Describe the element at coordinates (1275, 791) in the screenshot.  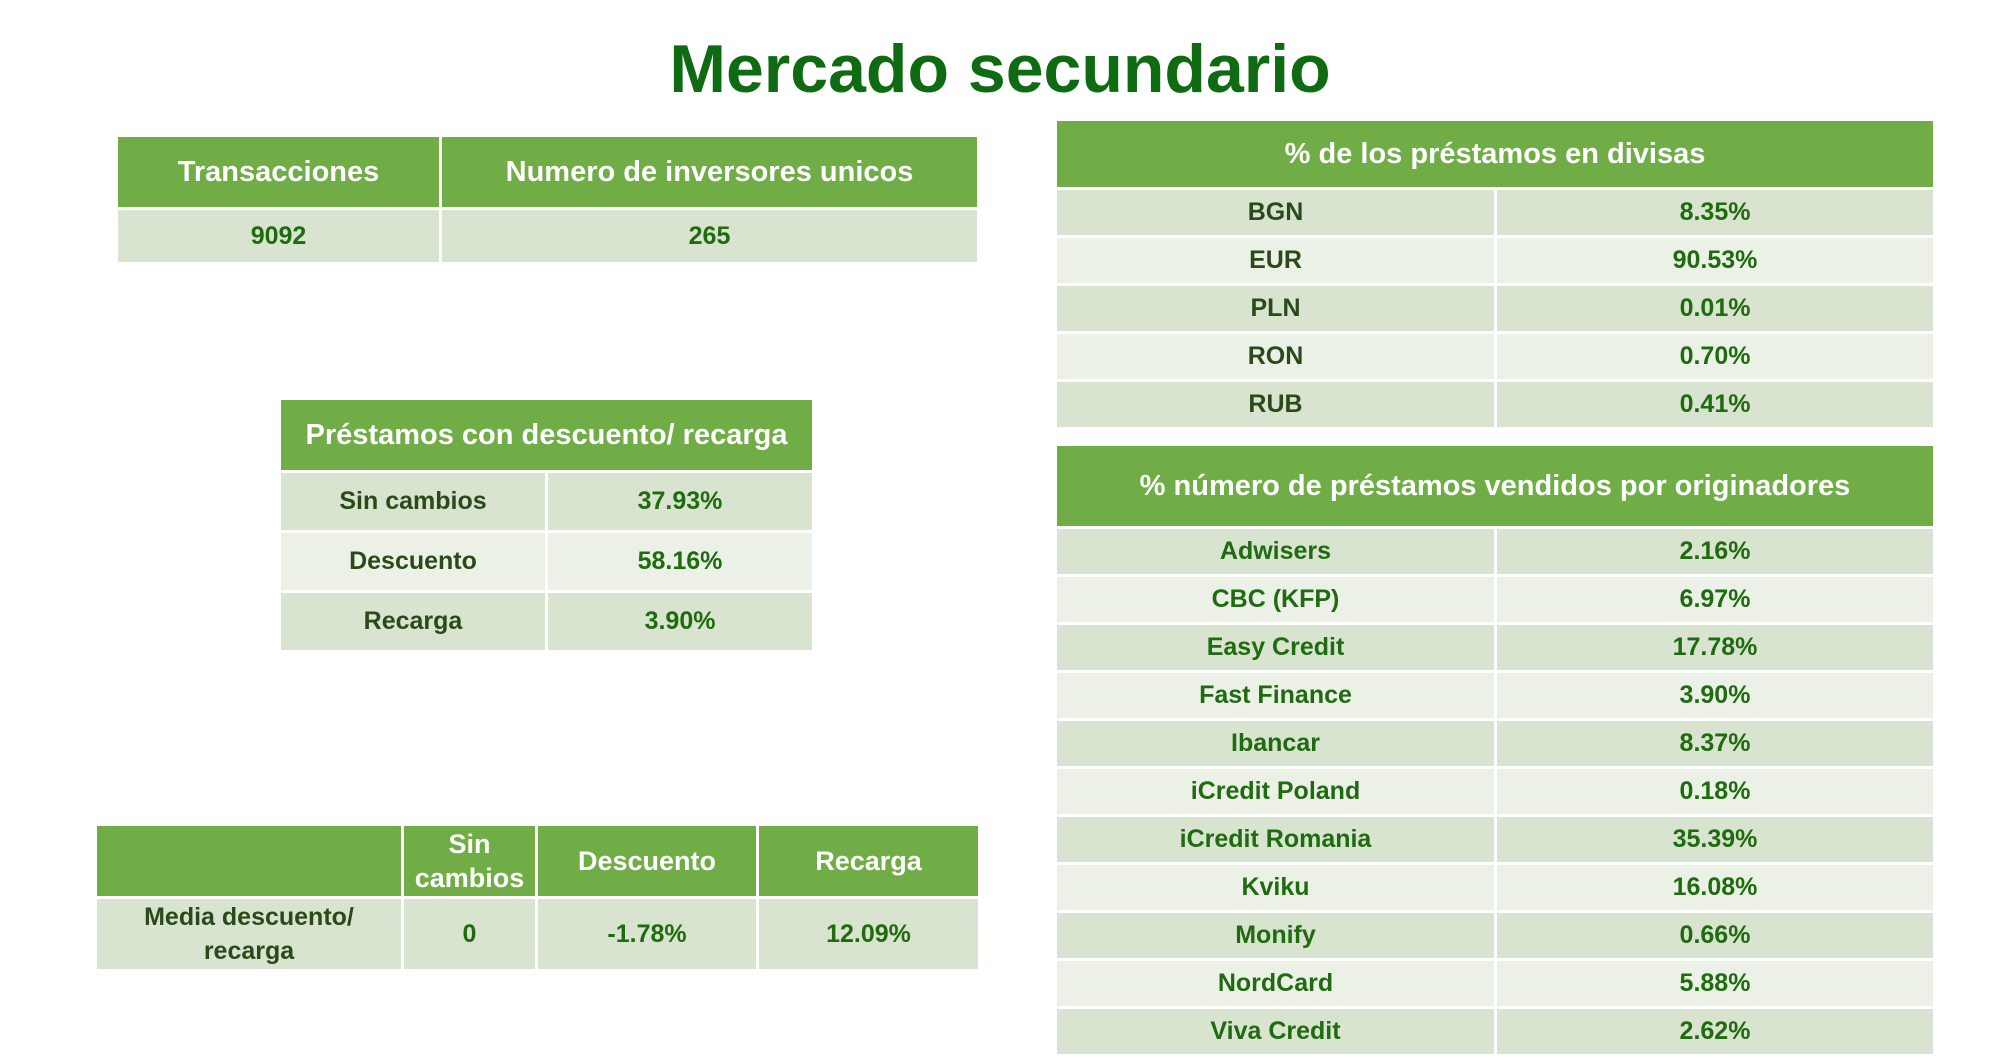
I see `originator-name: iCredit Poland` at that location.